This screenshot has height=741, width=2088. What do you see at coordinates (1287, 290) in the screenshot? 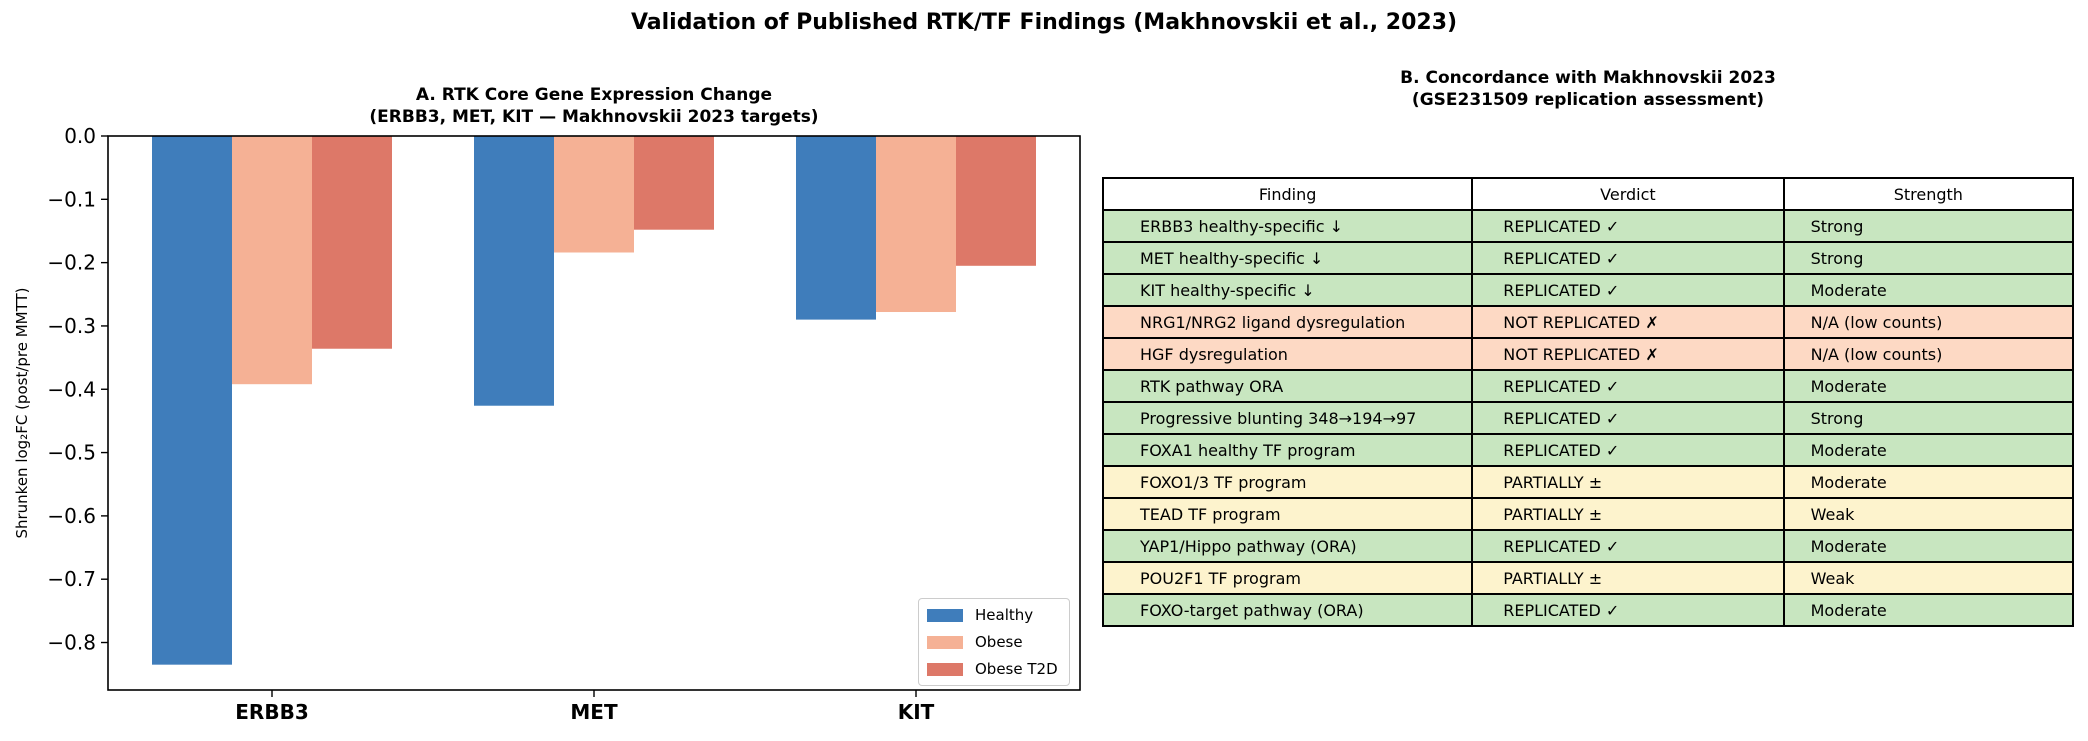
I see `finding-cell: KIT healthy-specific ↓` at bounding box center [1287, 290].